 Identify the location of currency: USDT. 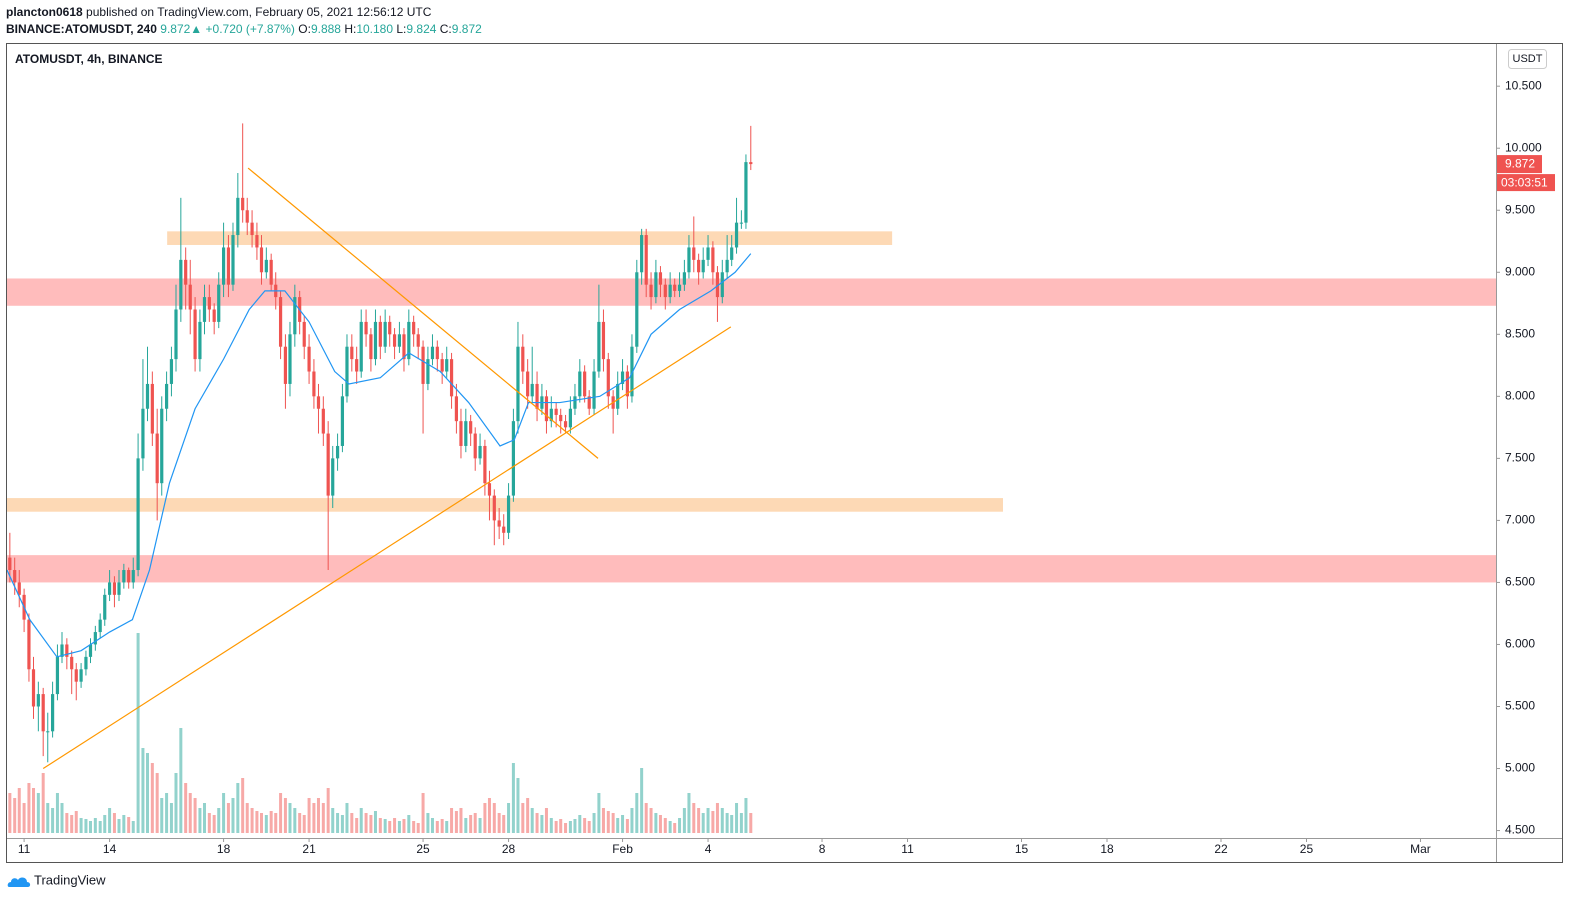
(1528, 59).